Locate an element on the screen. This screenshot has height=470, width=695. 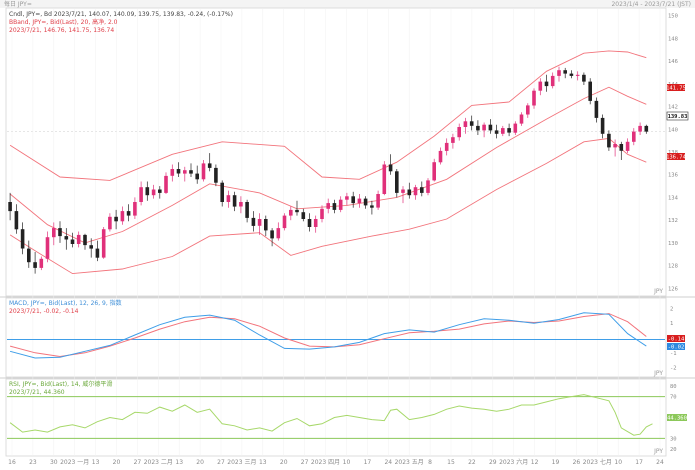
x-tick-label: 2023 三月 is located at coordinates (241, 462).